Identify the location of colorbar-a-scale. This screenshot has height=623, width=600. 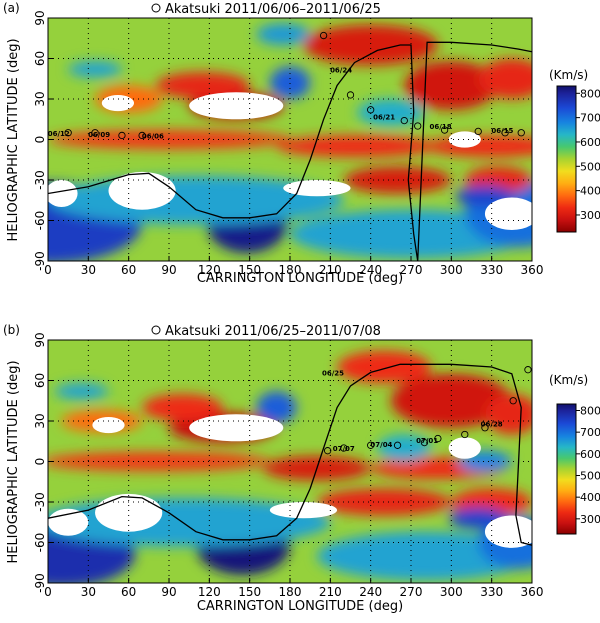
(566, 159).